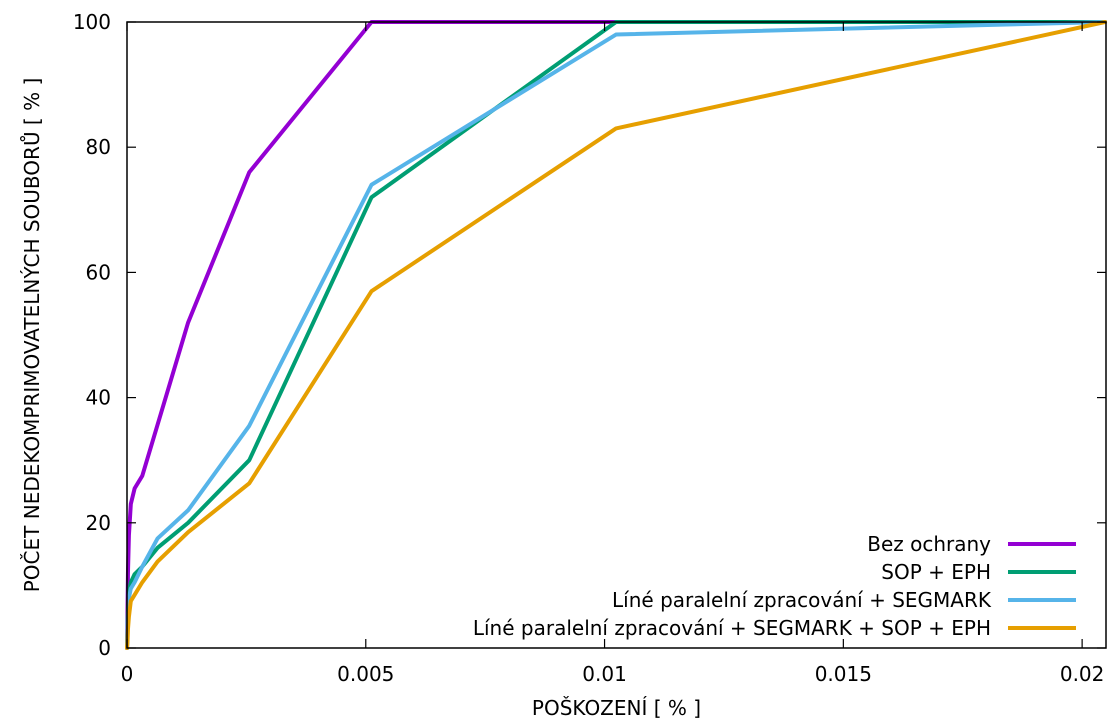  Describe the element at coordinates (843, 674) in the screenshot. I see `x-tick-label: 0.015` at that location.